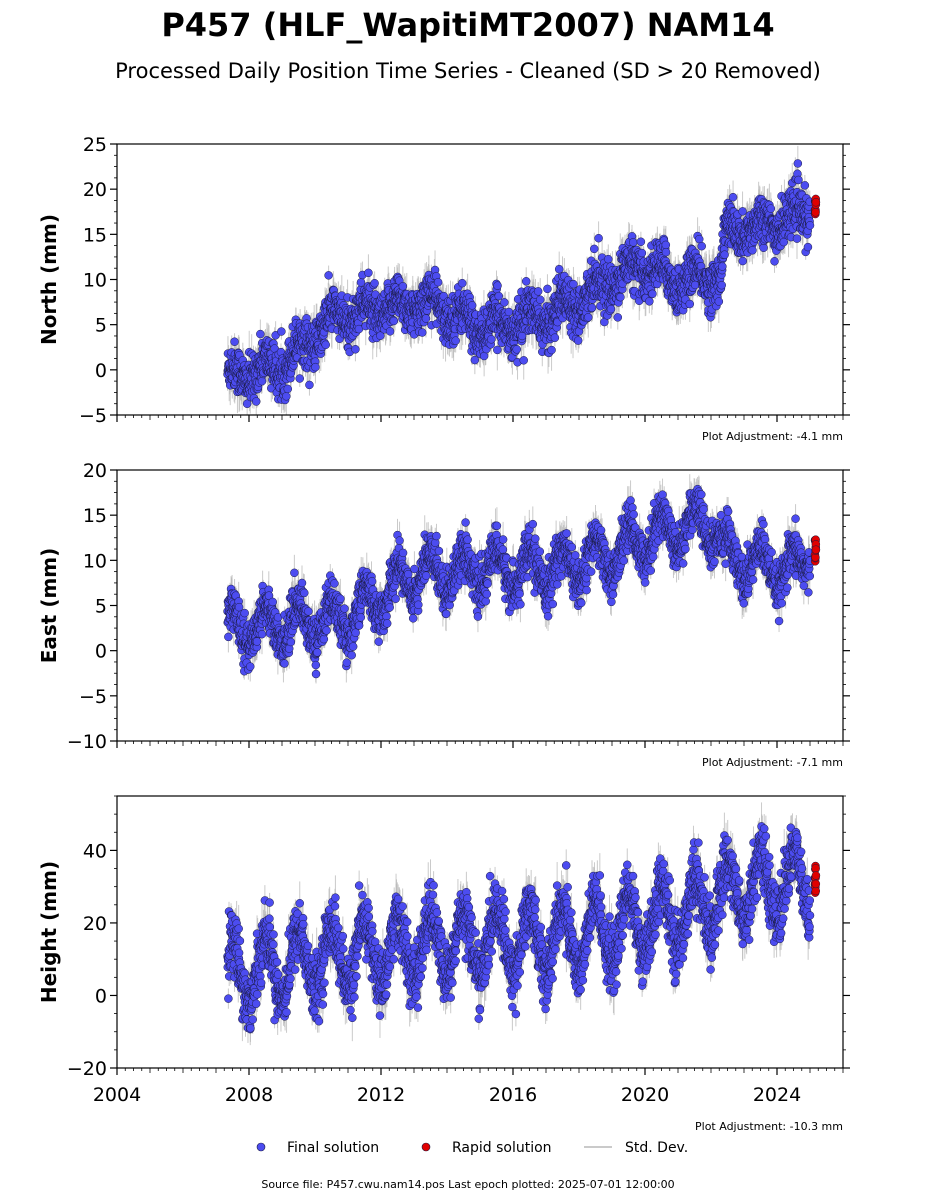 Image resolution: width=937 pixels, height=1200 pixels. I want to click on data-layer, so click(522, 280).